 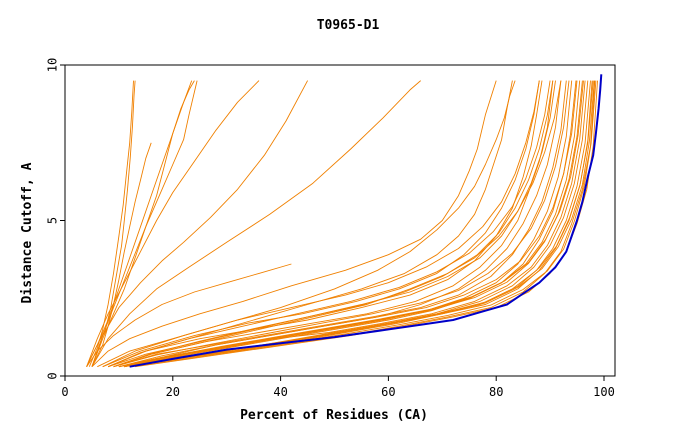 I want to click on y-tick-label: 5, so click(x=53, y=220).